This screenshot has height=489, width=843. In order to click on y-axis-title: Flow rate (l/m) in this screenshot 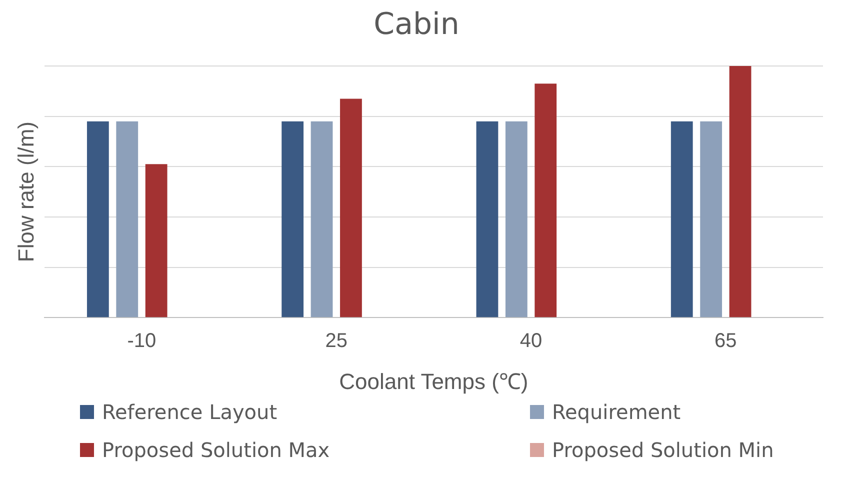, I will do `click(25, 192)`.